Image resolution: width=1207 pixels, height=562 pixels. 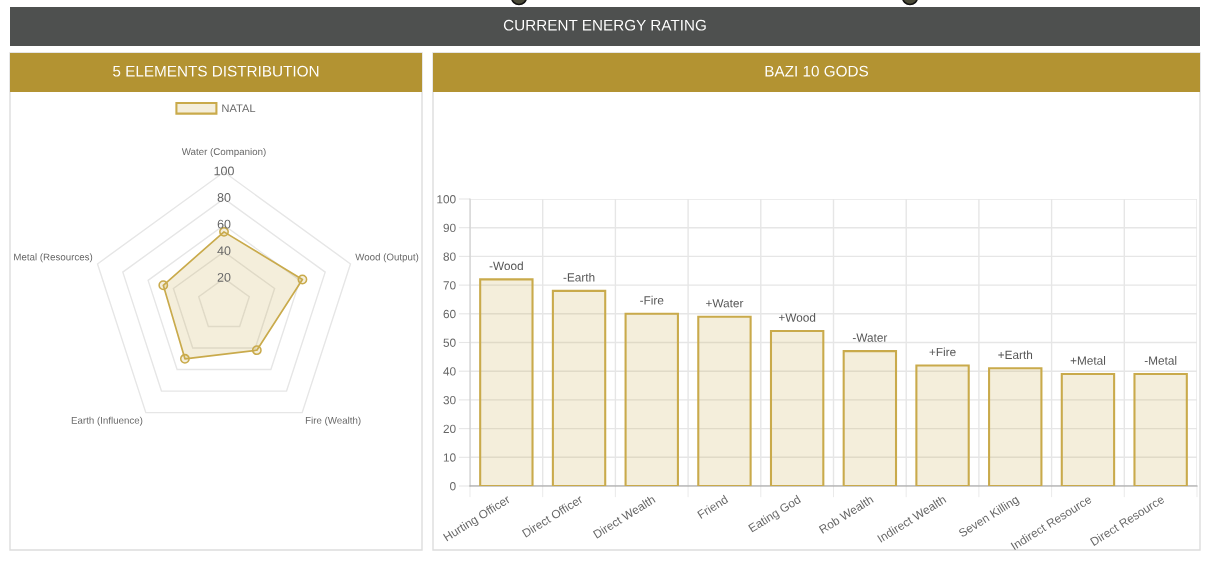 What do you see at coordinates (107, 421) in the screenshot?
I see `spoke-label: Earth (Influence)` at bounding box center [107, 421].